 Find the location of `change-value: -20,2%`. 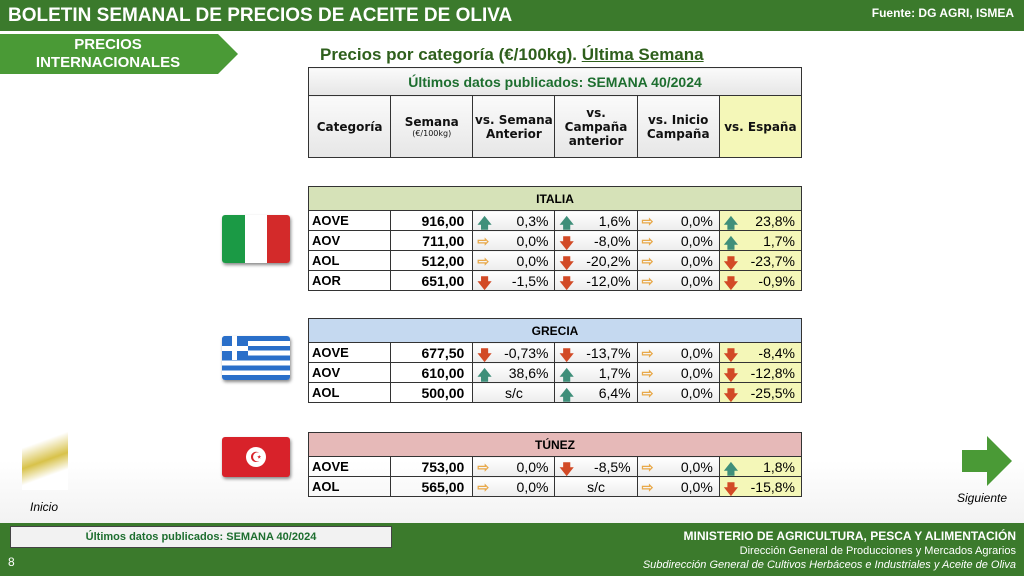

change-value: -20,2% is located at coordinates (608, 260).